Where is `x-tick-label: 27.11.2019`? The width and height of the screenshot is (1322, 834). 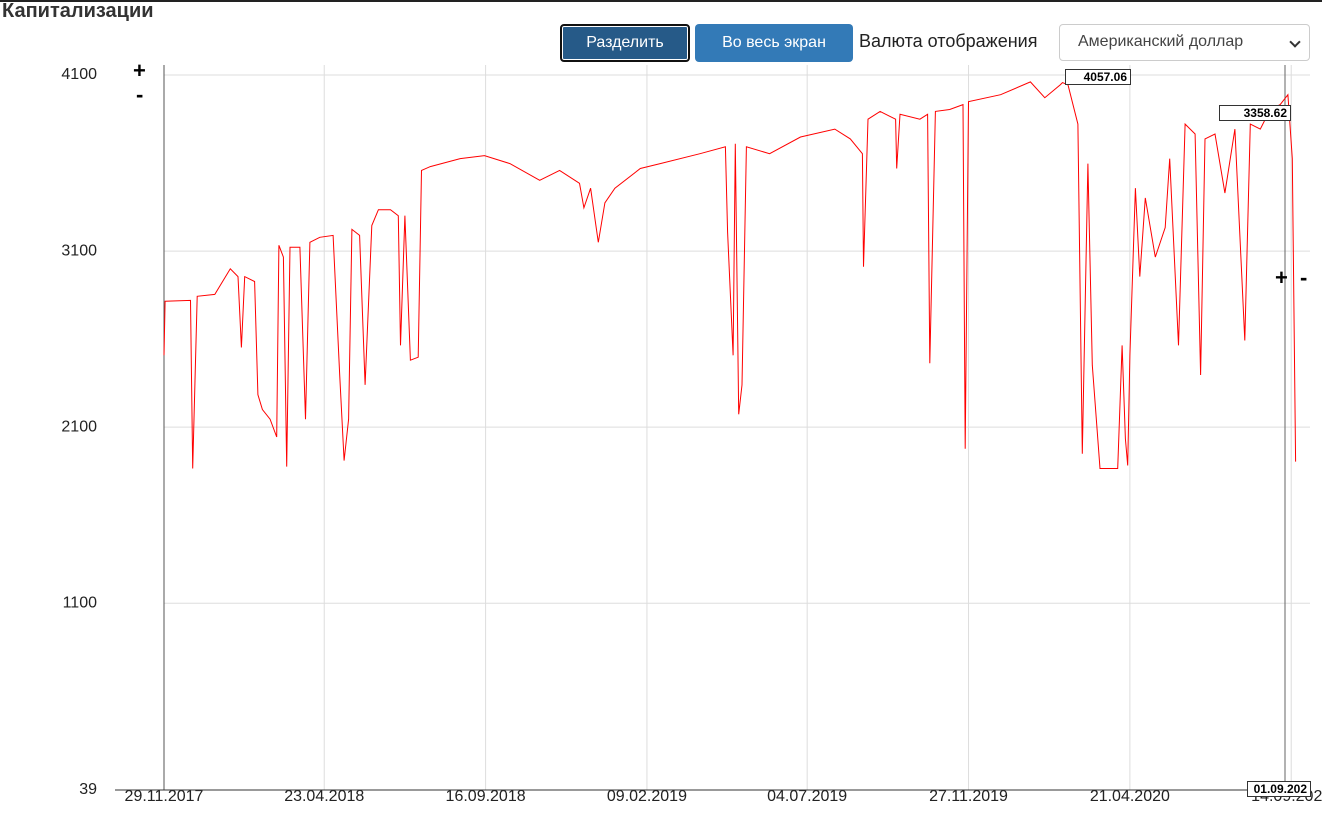 x-tick-label: 27.11.2019 is located at coordinates (968, 796).